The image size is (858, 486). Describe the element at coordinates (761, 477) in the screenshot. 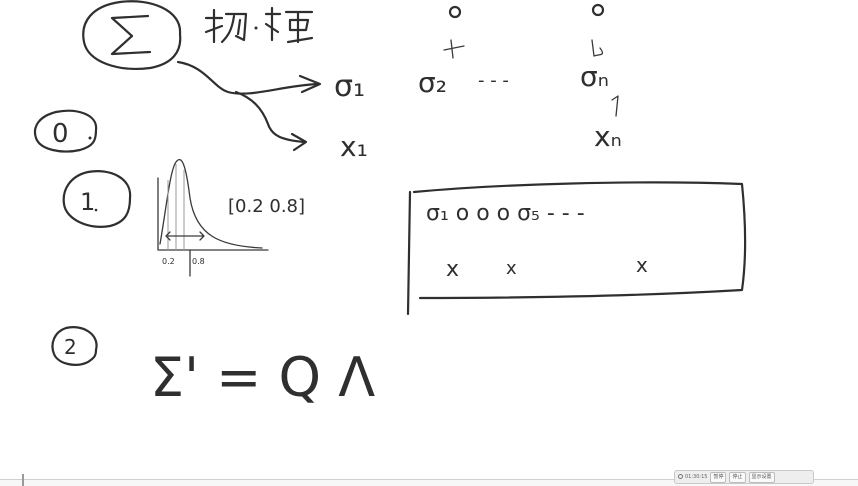

I see `display-settings-button: 显示设置` at that location.